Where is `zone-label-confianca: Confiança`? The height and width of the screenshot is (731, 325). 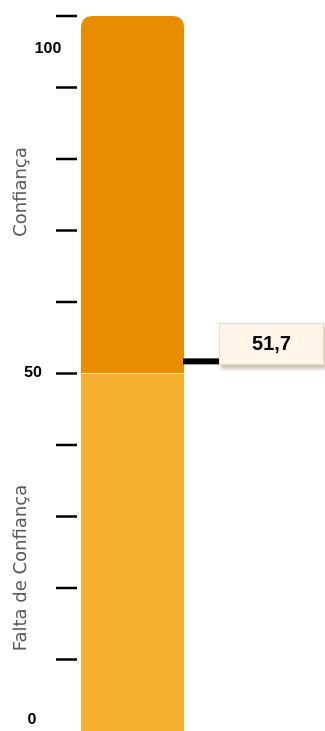
zone-label-confianca: Confiança is located at coordinates (20, 192).